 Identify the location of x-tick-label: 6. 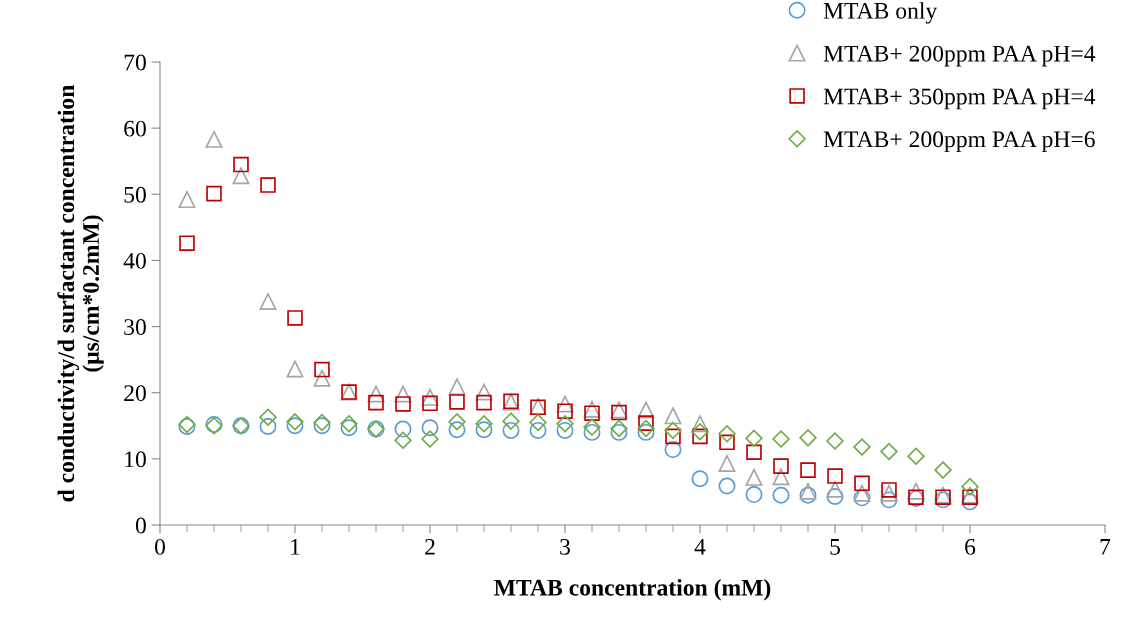
(970, 546).